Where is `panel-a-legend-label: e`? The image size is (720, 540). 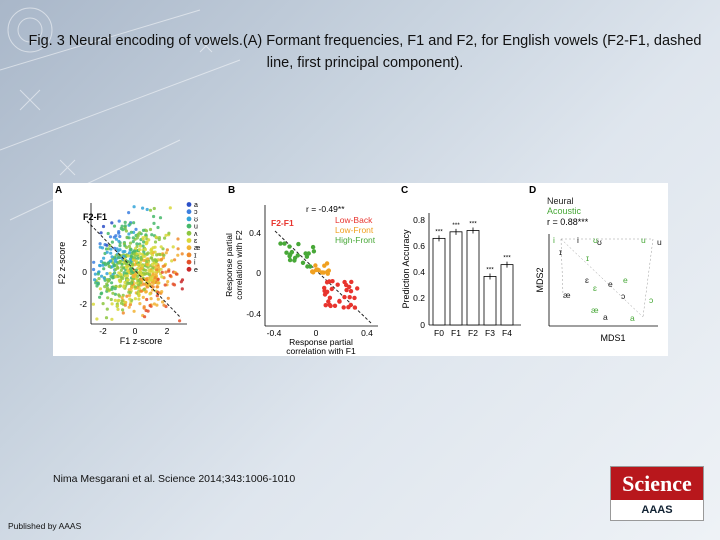 panel-a-legend-label: e is located at coordinates (196, 270).